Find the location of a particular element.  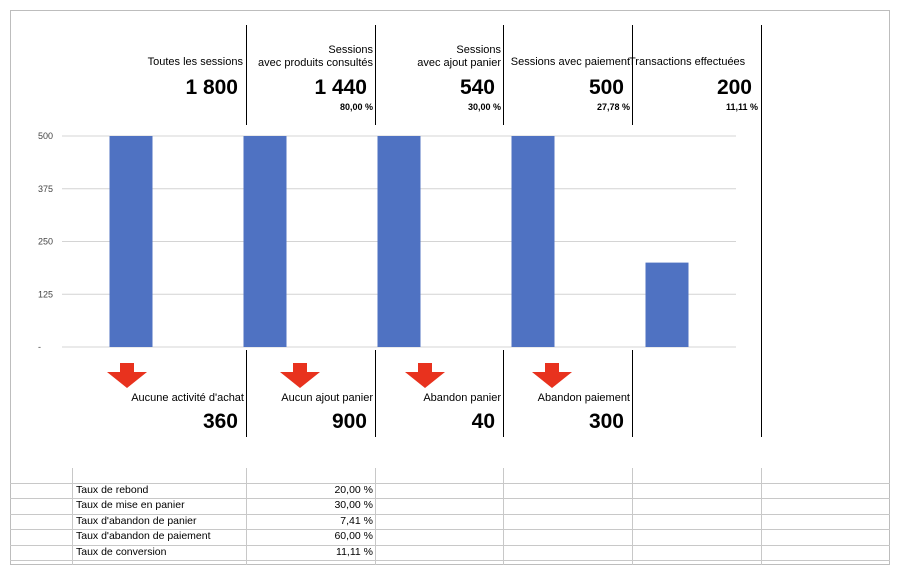

stage-value: 1 800 is located at coordinates (211, 87).